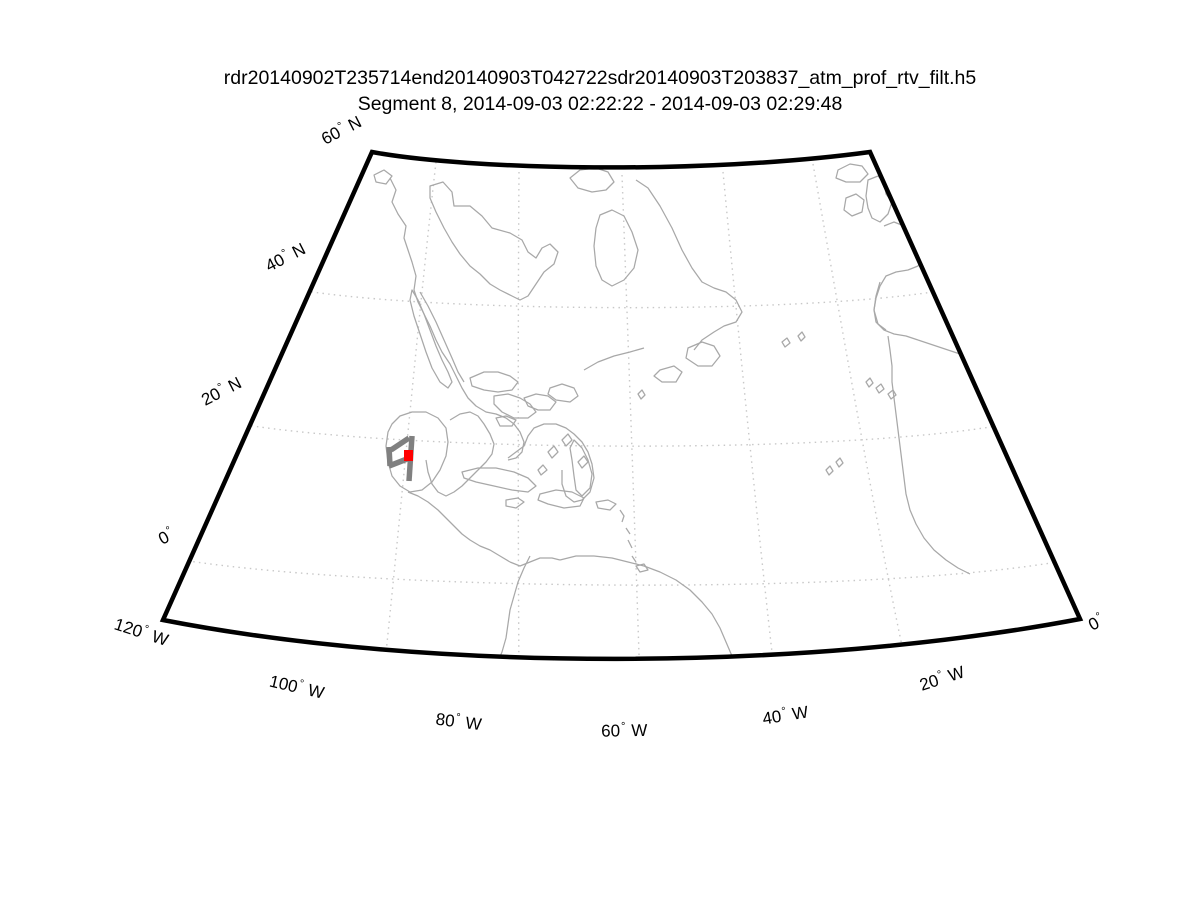 Image resolution: width=1200 pixels, height=900 pixels. What do you see at coordinates (408, 455) in the screenshot?
I see `track-marker` at bounding box center [408, 455].